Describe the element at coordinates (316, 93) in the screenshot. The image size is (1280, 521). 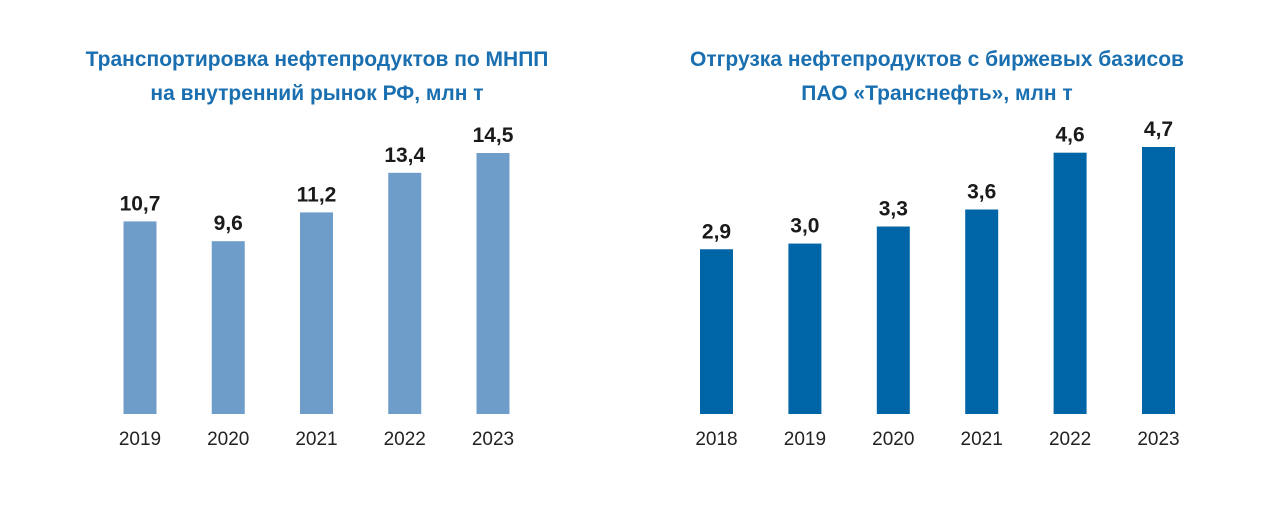
I see `chart-left-title-line-2: на внутренний рынок РФ, млн т` at that location.